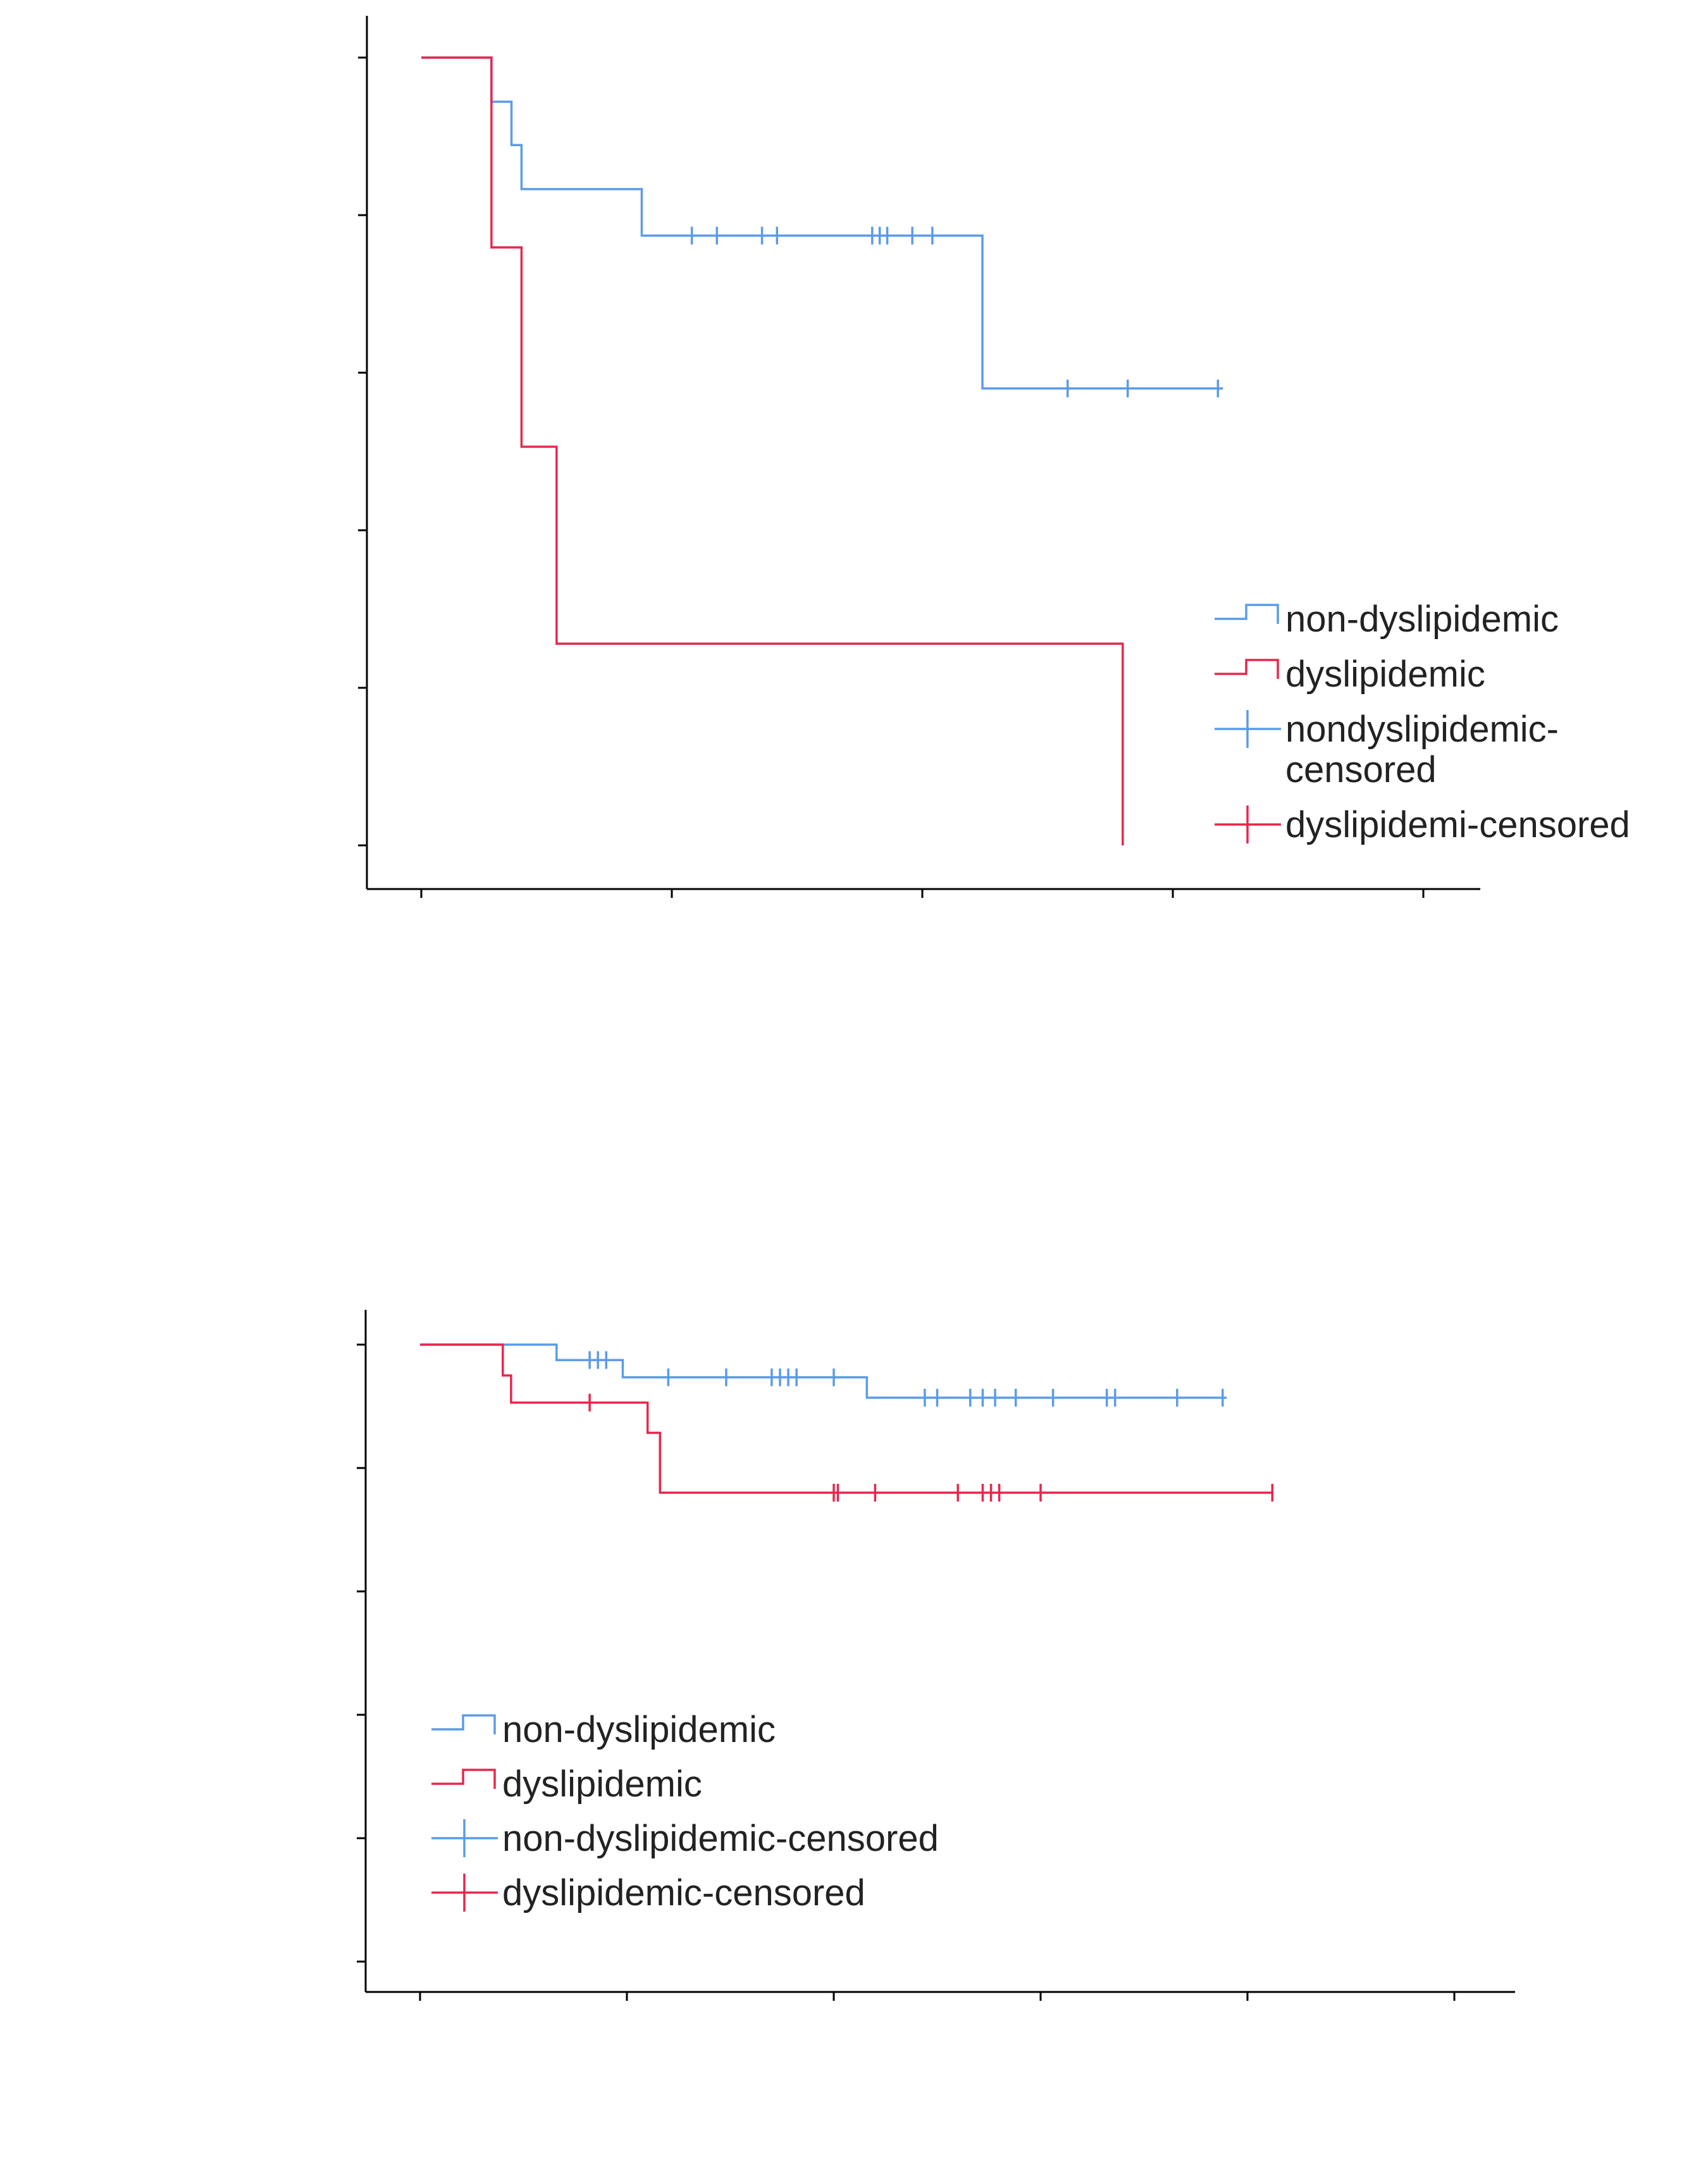 This screenshot has height=2159, width=1708. I want to click on legend-label-line: nondyslipidemic-, so click(1422, 729).